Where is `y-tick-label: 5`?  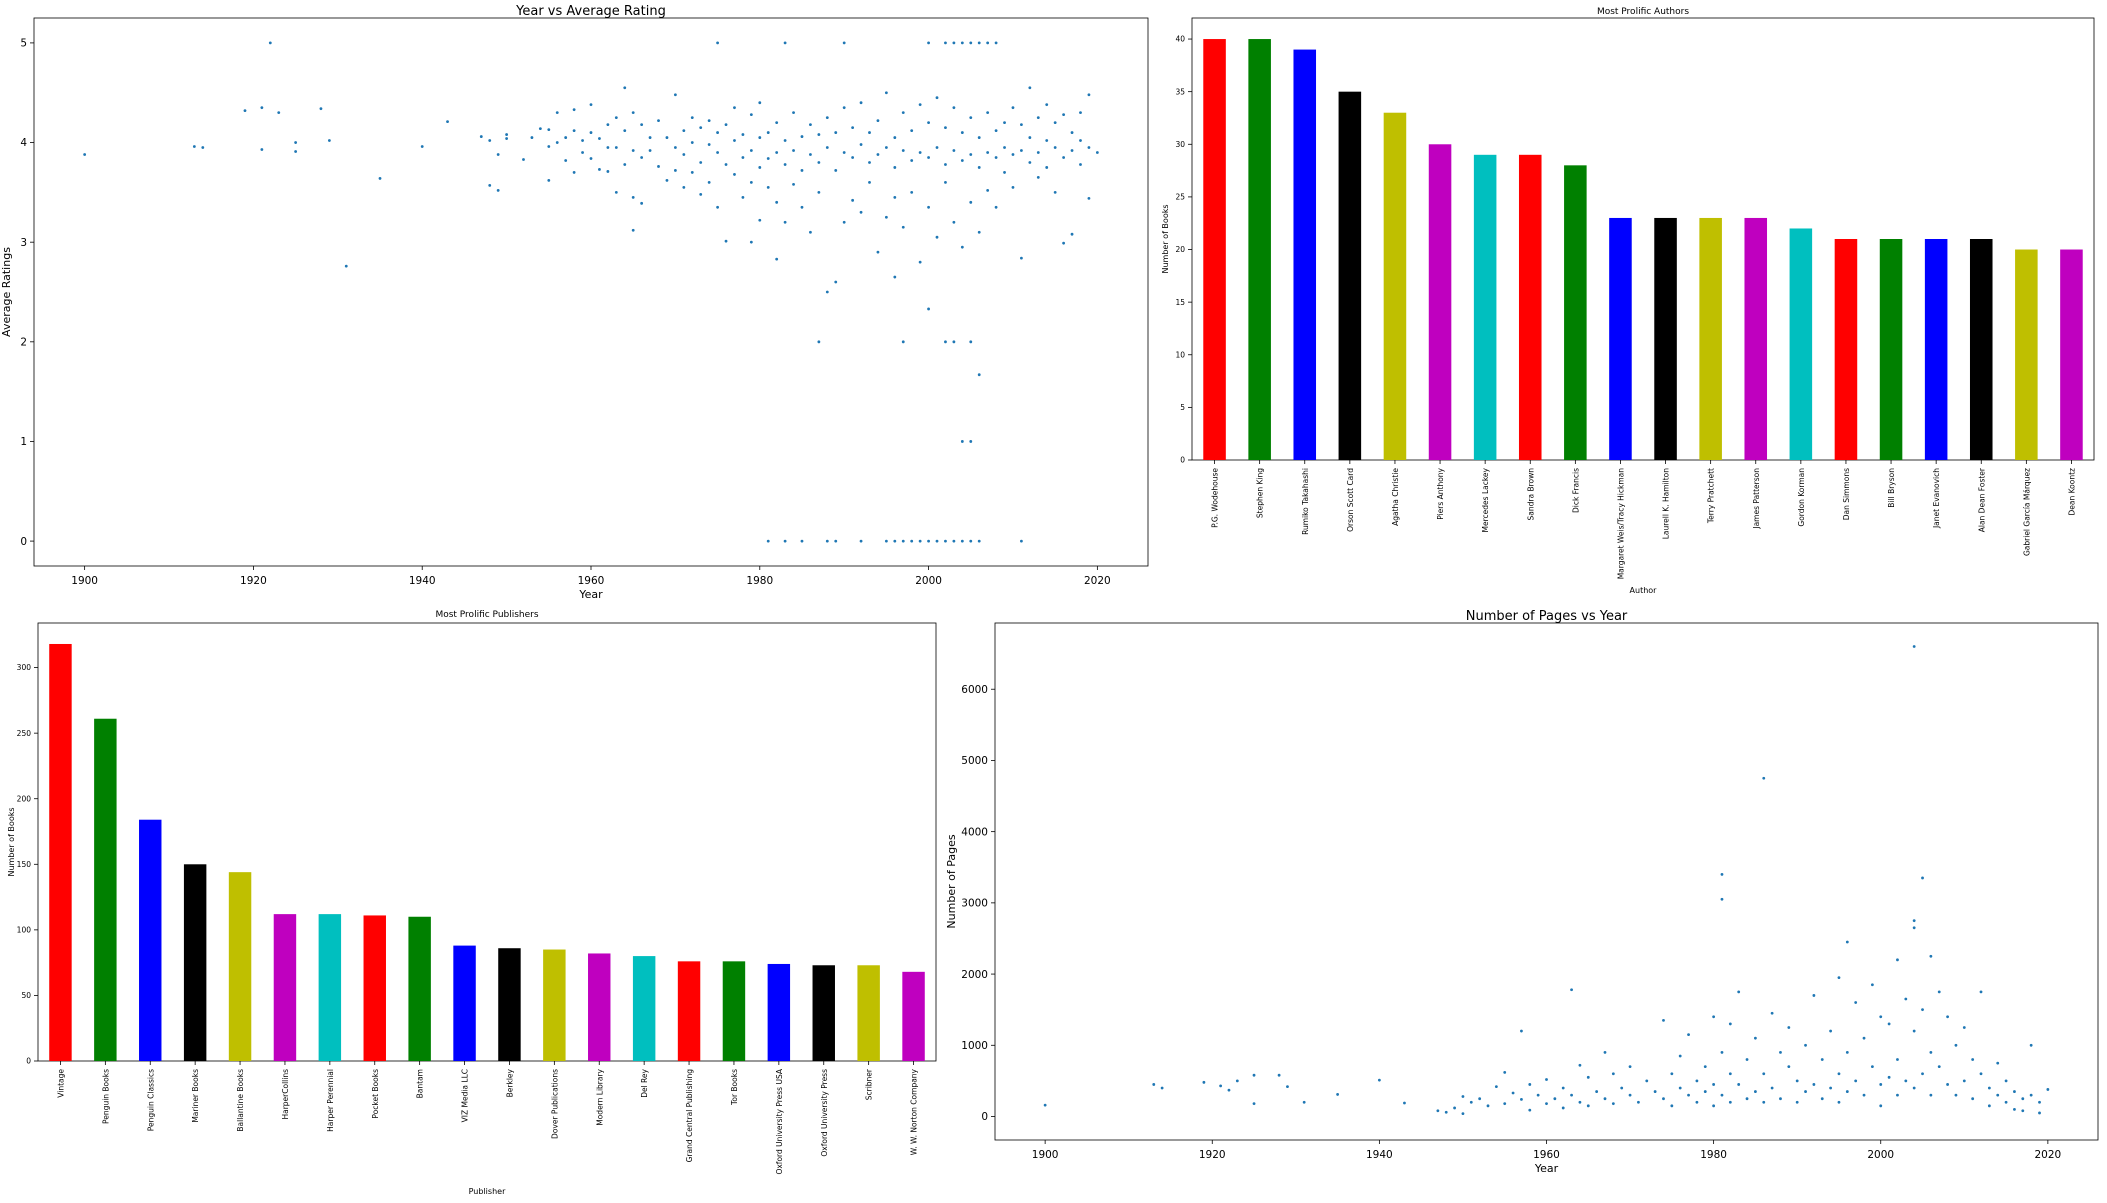 y-tick-label: 5 is located at coordinates (1182, 407).